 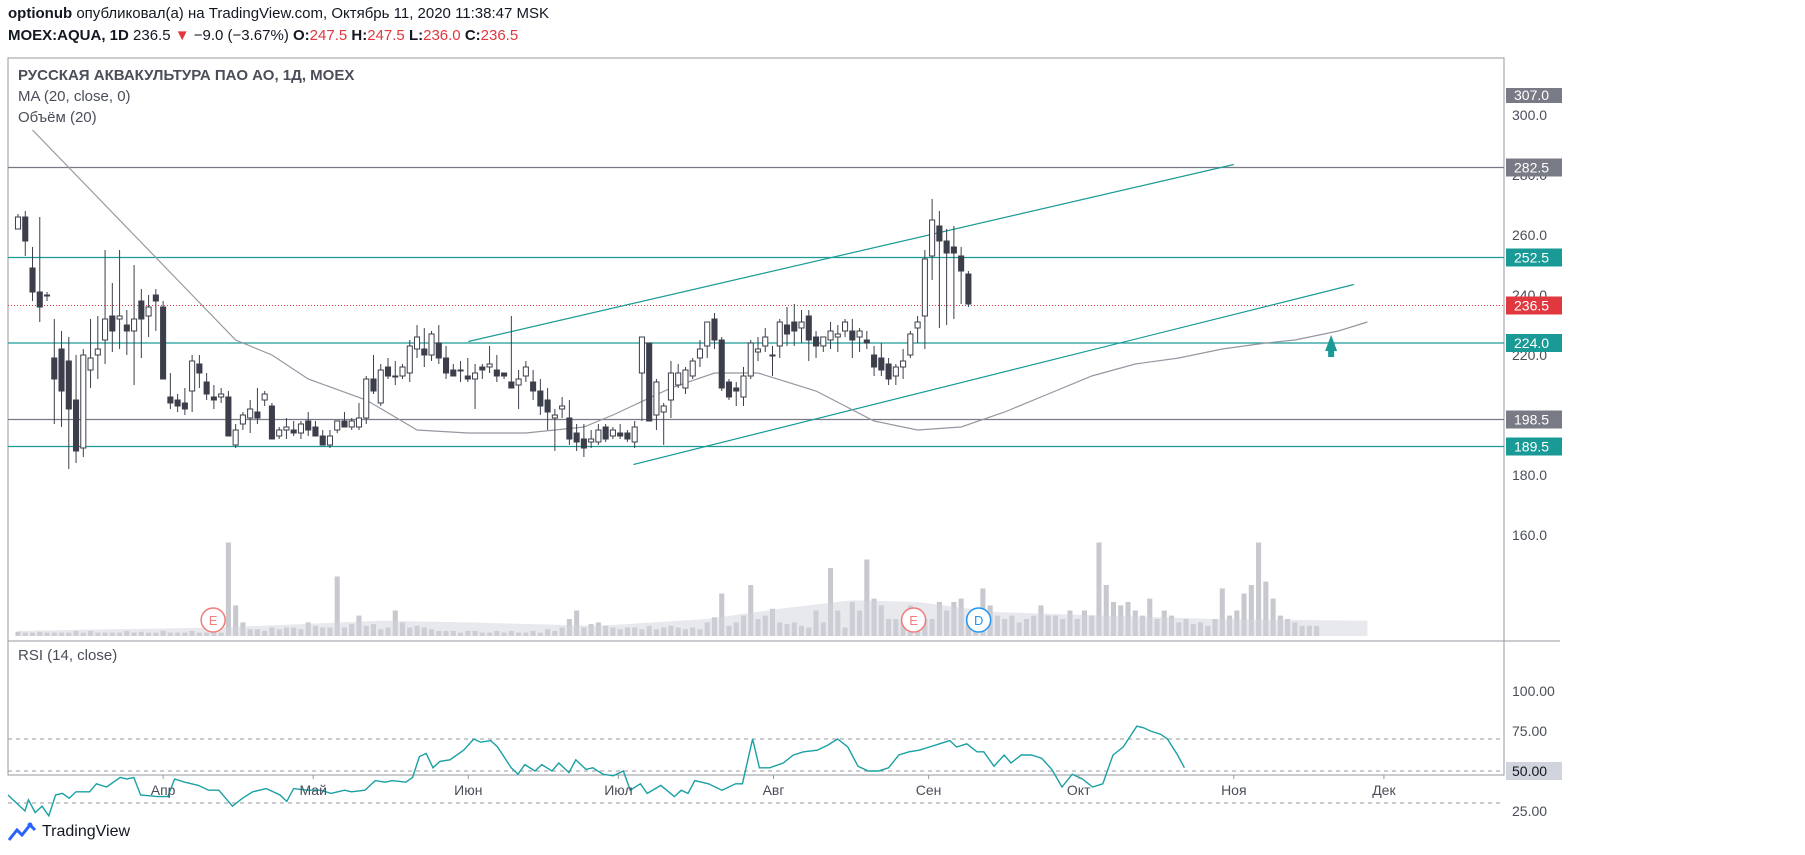 I want to click on top-price-tag, so click(x=1534, y=95).